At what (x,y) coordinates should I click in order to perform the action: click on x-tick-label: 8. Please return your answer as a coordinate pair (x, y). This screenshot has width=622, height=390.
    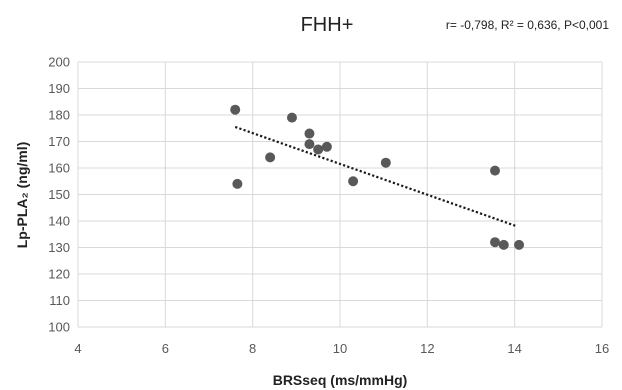
    Looking at the image, I should click on (252, 348).